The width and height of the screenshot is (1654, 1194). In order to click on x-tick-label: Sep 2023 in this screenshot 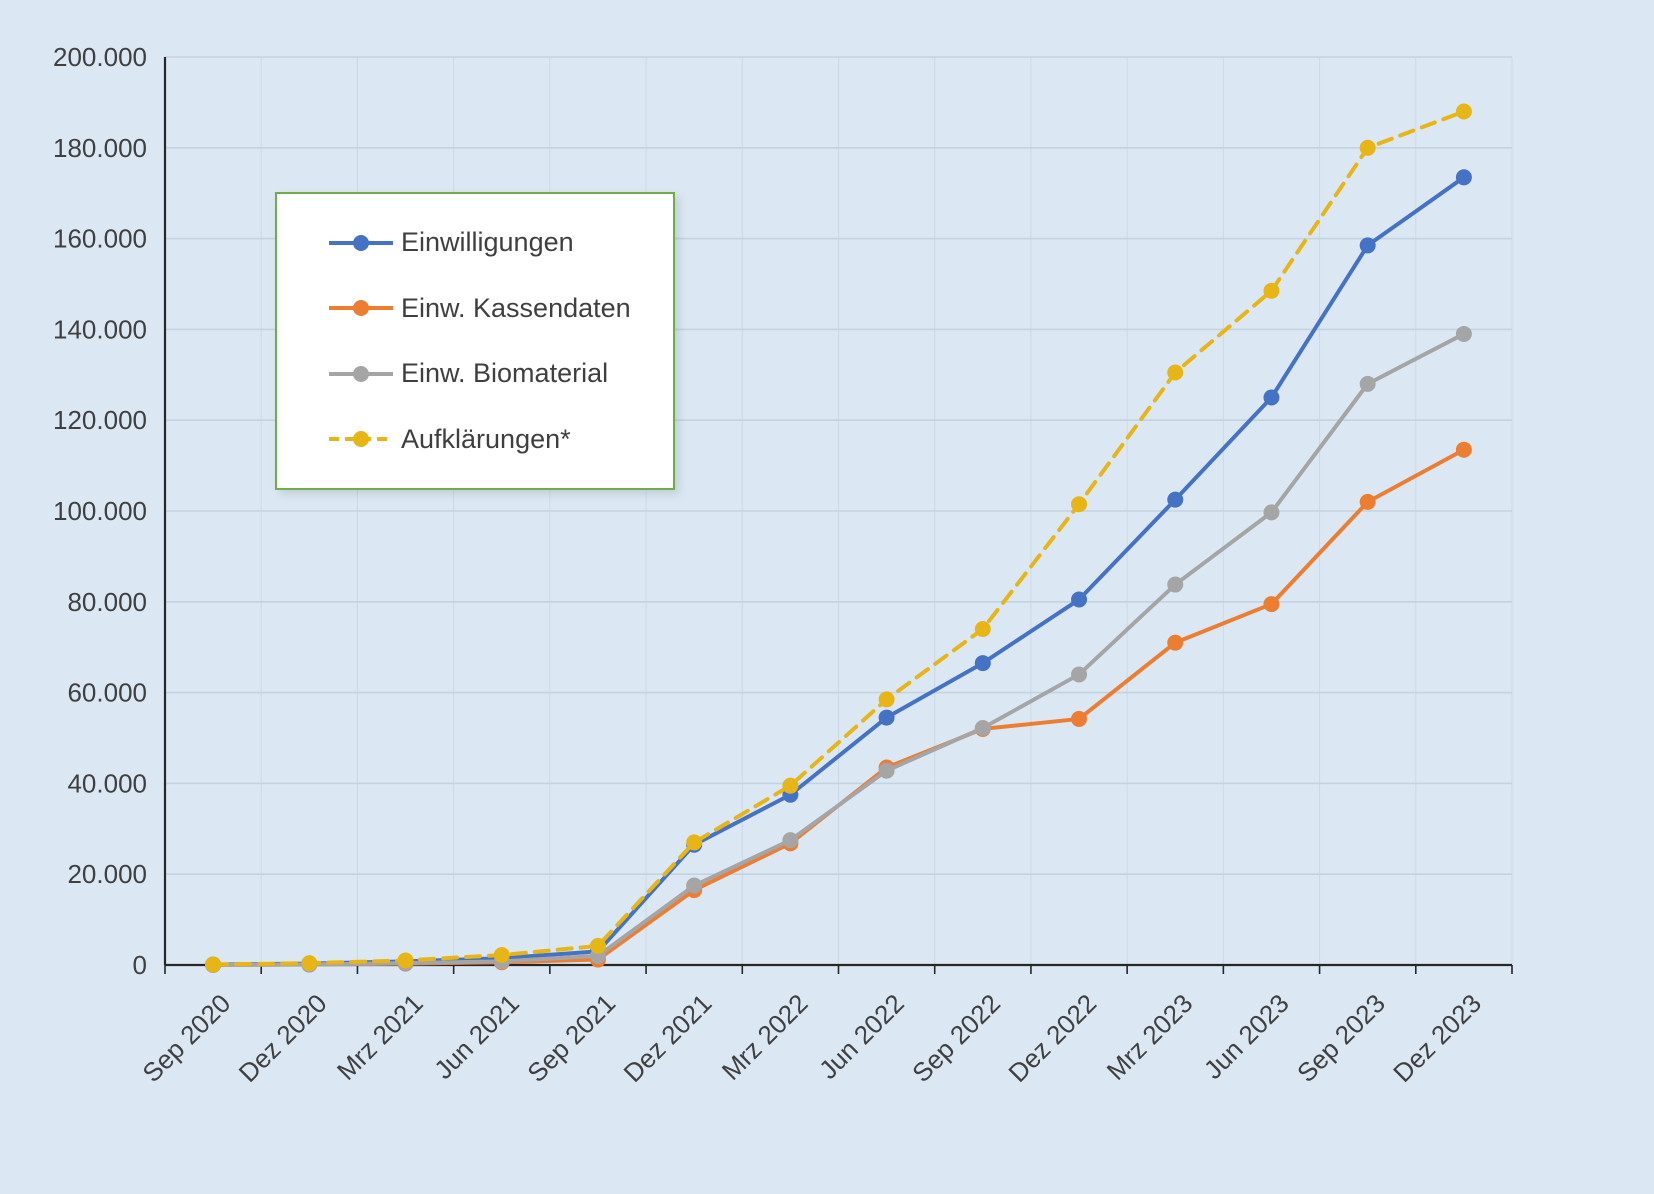, I will do `click(1341, 1038)`.